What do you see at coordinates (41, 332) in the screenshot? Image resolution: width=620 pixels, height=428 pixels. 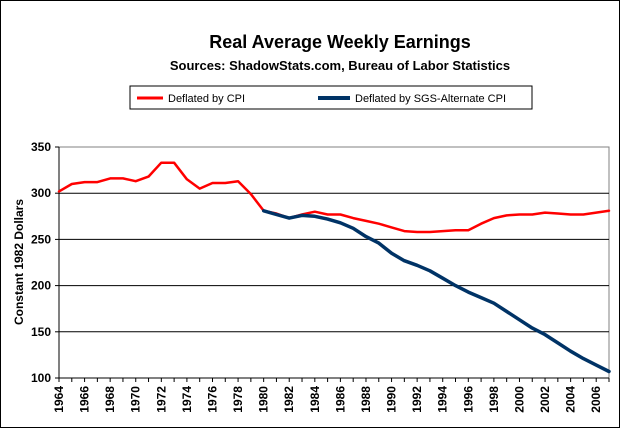 I see `y-tick-label: 150` at bounding box center [41, 332].